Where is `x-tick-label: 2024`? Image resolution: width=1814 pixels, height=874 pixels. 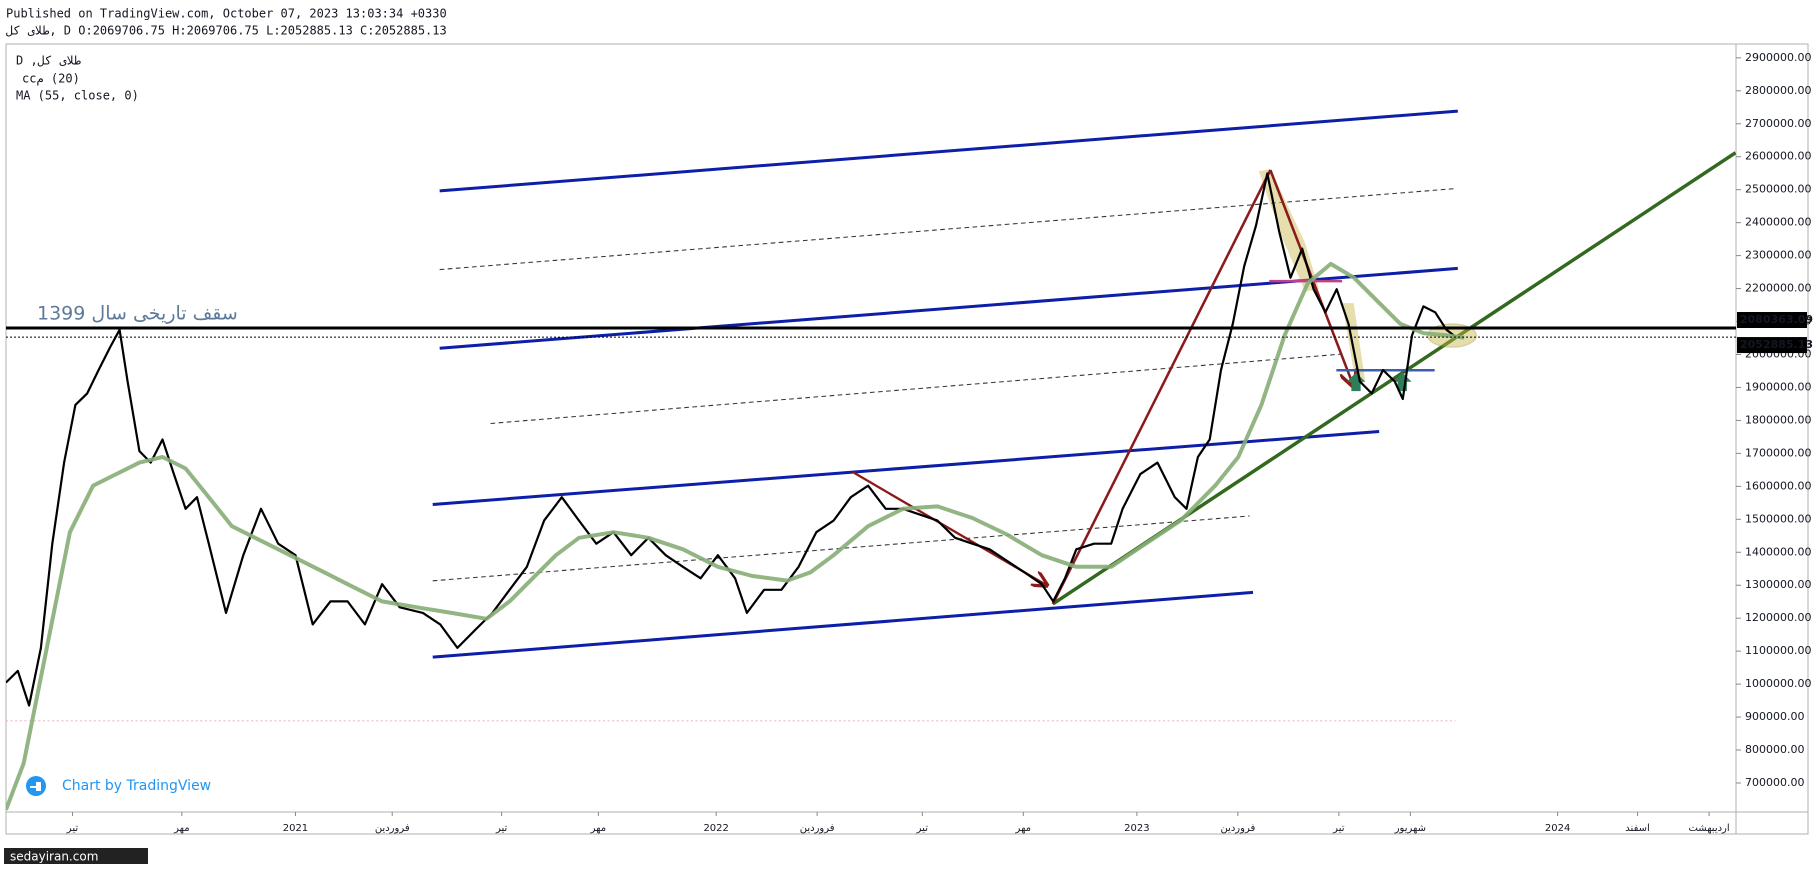 x-tick-label: 2024 is located at coordinates (1557, 828).